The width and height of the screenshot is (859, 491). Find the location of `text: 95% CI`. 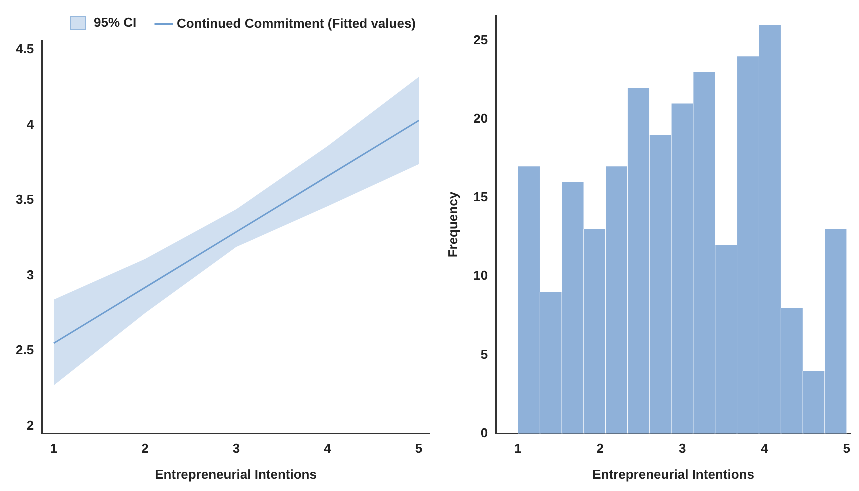

text: 95% CI is located at coordinates (115, 22).